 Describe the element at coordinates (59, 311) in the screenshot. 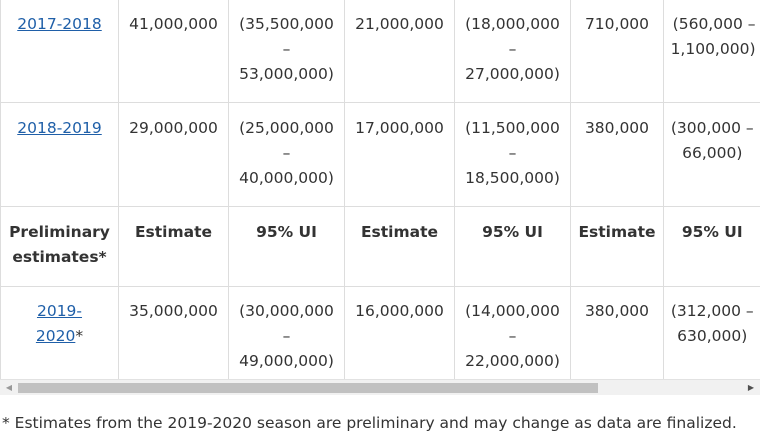

I see `season-link: 2019-` at that location.